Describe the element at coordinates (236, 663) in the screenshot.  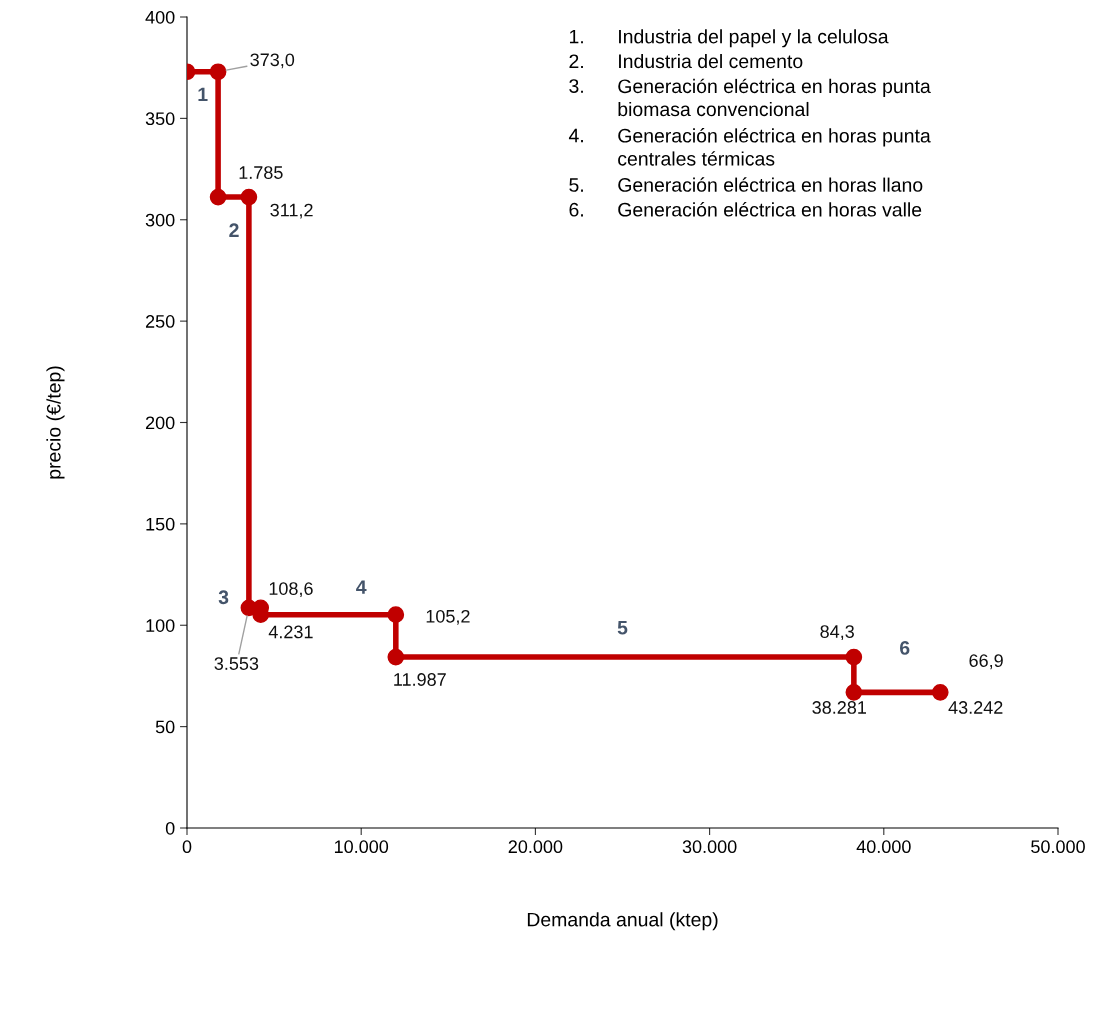
I see `annotation: 3.553` at that location.